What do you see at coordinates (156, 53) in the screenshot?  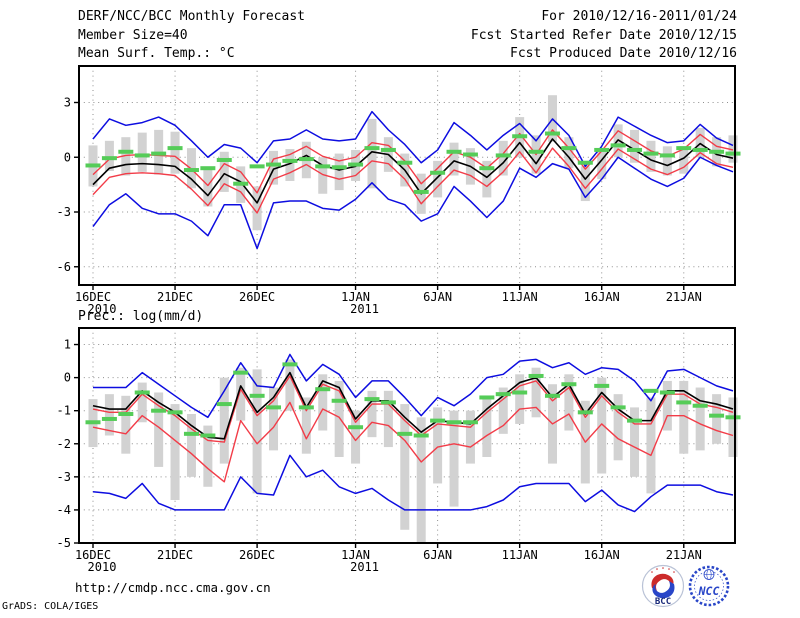 I see `temp-panel-title: Mean Surf. Temp.: °C` at bounding box center [156, 53].